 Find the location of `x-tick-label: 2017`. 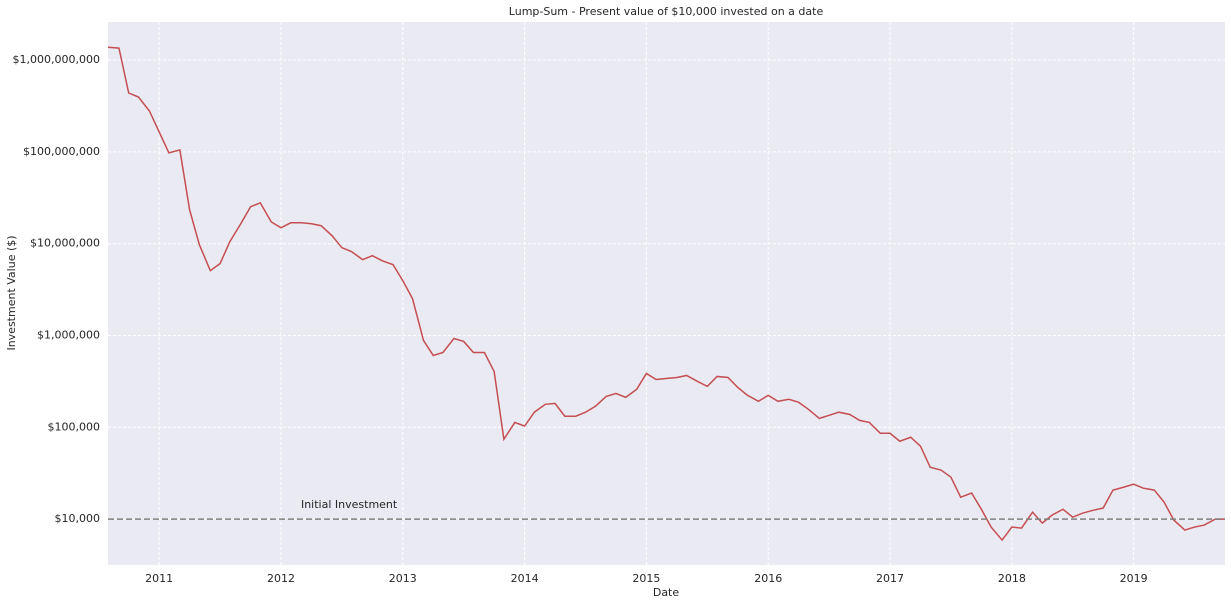

x-tick-label: 2017 is located at coordinates (890, 578).